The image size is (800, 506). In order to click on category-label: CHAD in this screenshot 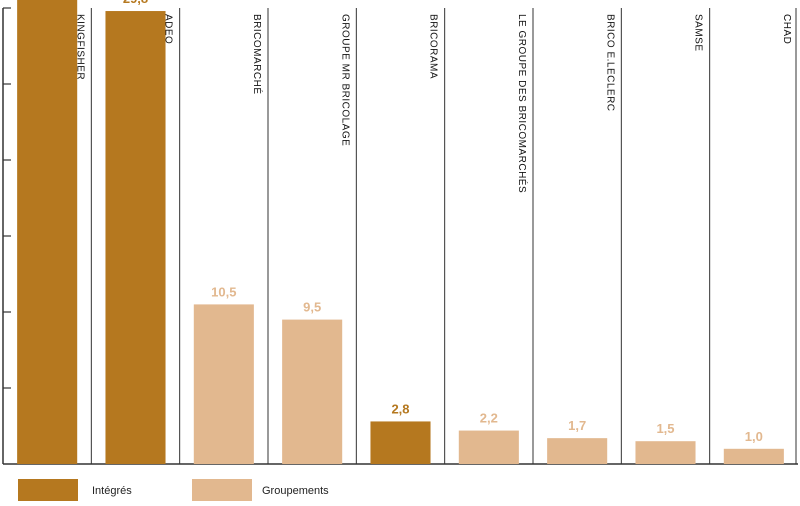, I will do `click(786, 29)`.